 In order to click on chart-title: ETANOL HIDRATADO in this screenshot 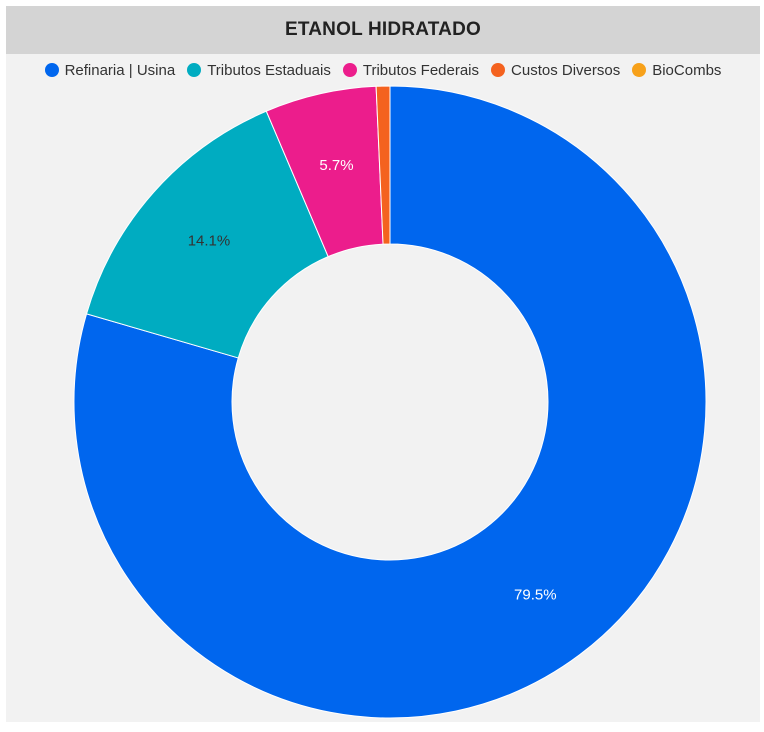, I will do `click(382, 29)`.